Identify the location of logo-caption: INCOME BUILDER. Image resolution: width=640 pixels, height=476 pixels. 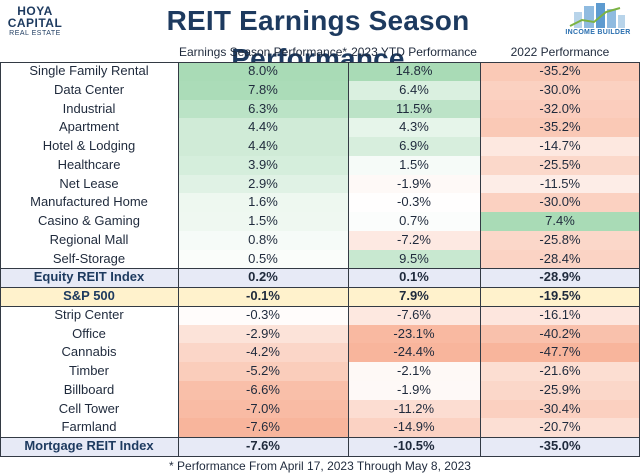
(598, 32).